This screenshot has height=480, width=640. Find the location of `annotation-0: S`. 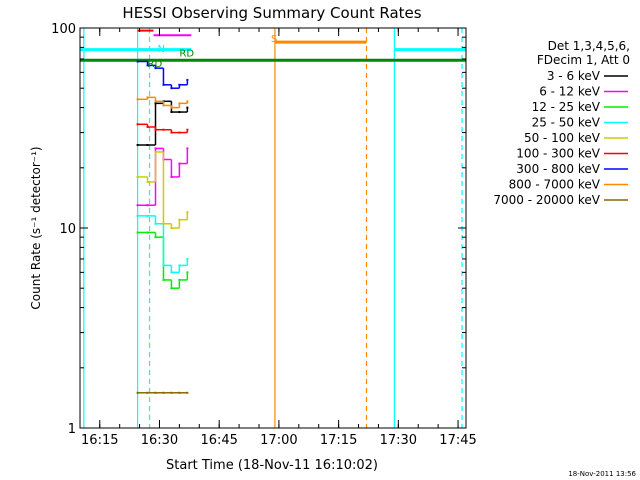

annotation-0: S is located at coordinates (274, 39).